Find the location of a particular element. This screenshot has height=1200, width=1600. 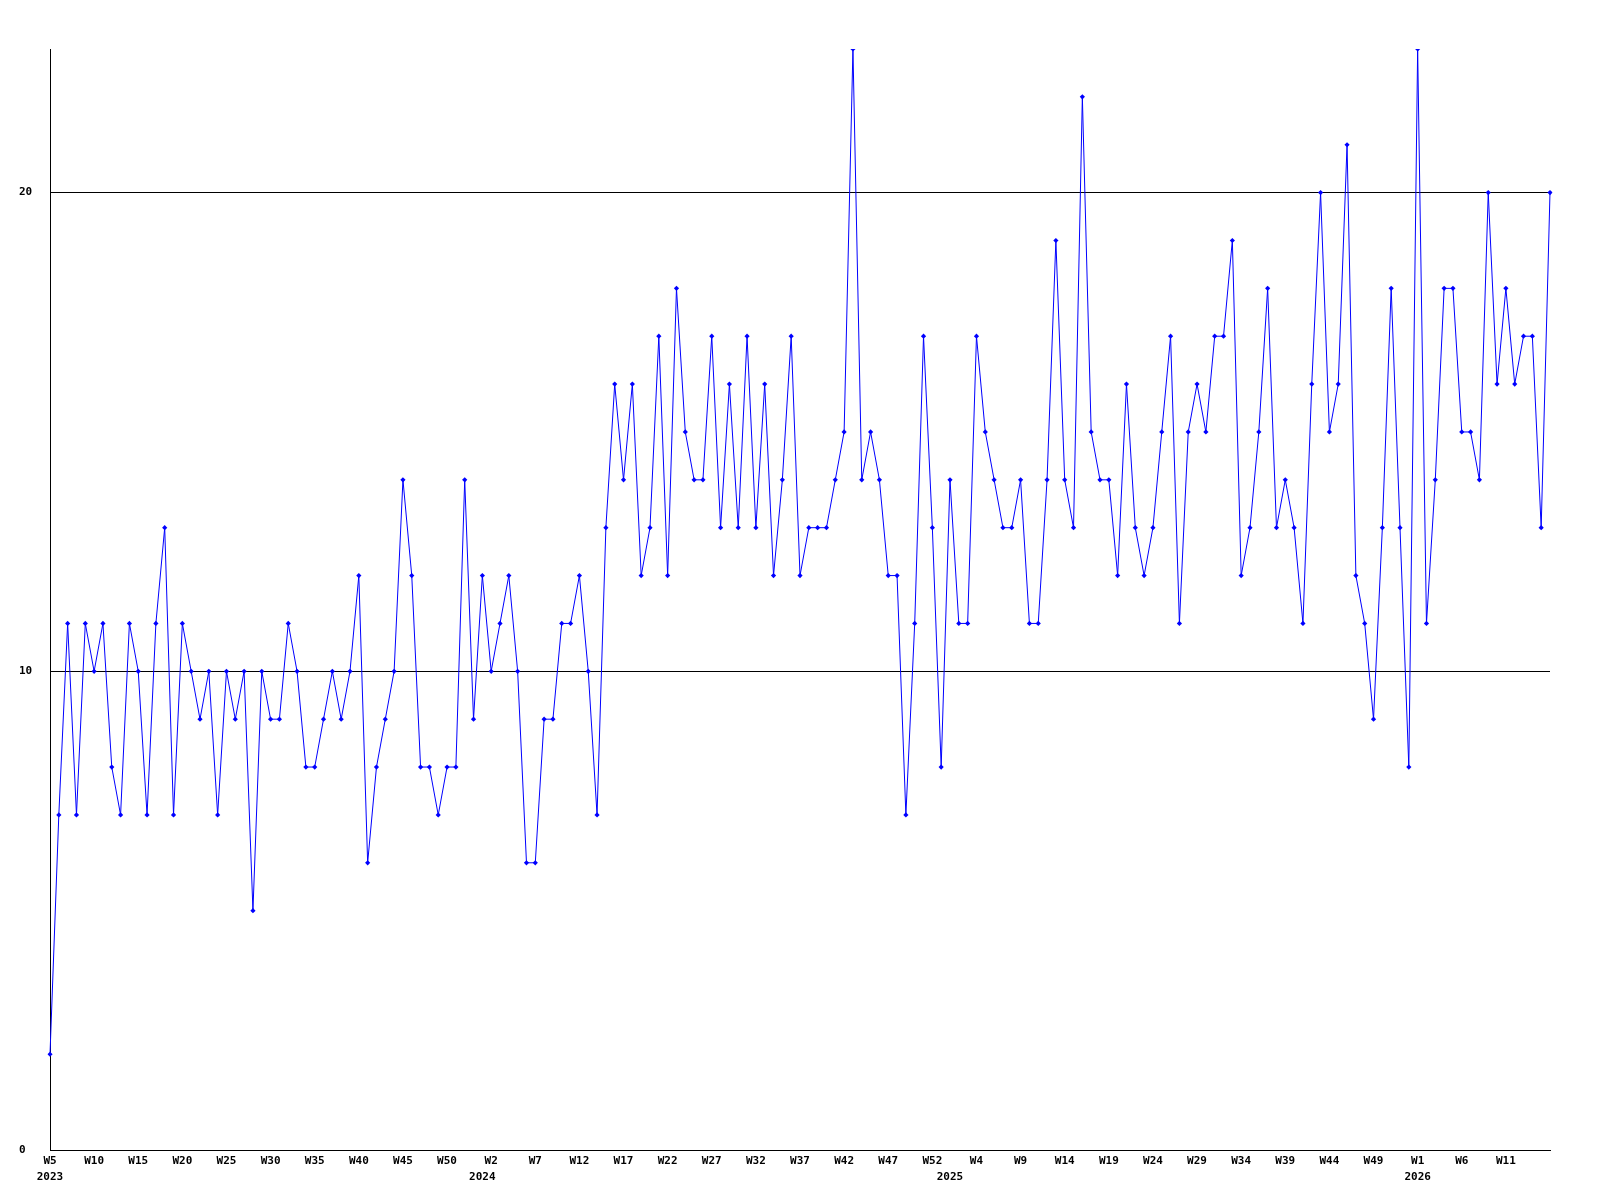

x-tick-label: W29 is located at coordinates (1197, 1160).